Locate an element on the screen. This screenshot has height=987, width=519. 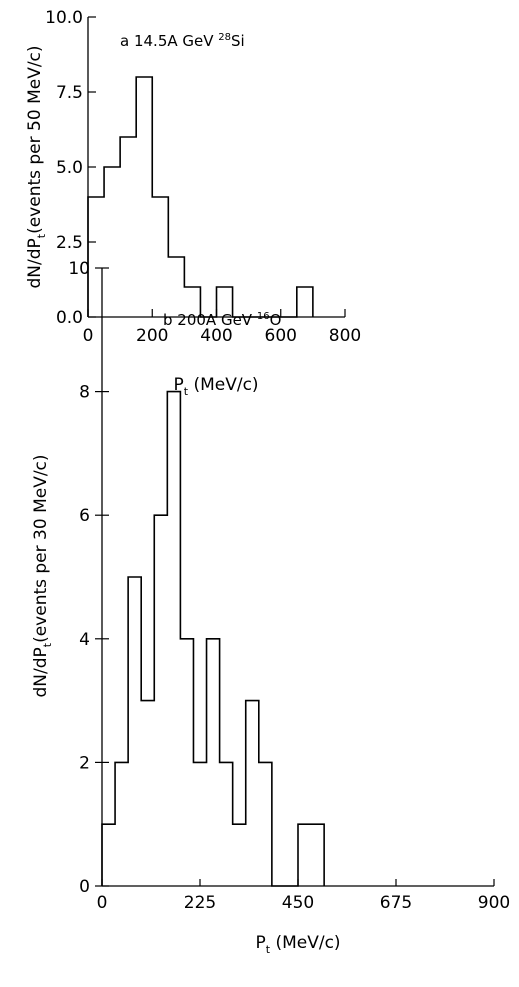
y-tick-label: 5.0 is located at coordinates (69, 168).